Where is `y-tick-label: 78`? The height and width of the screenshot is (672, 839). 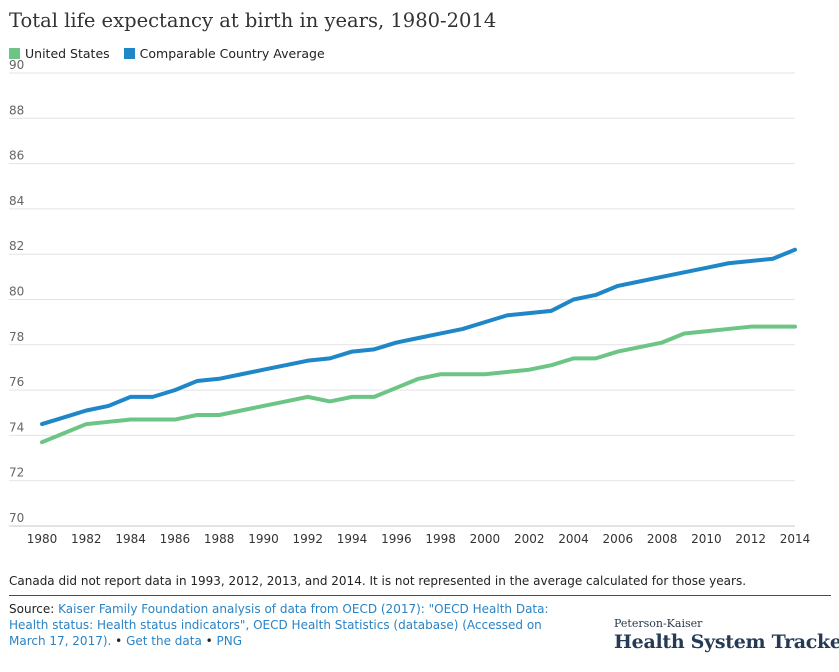 y-tick-label: 78 is located at coordinates (16, 337).